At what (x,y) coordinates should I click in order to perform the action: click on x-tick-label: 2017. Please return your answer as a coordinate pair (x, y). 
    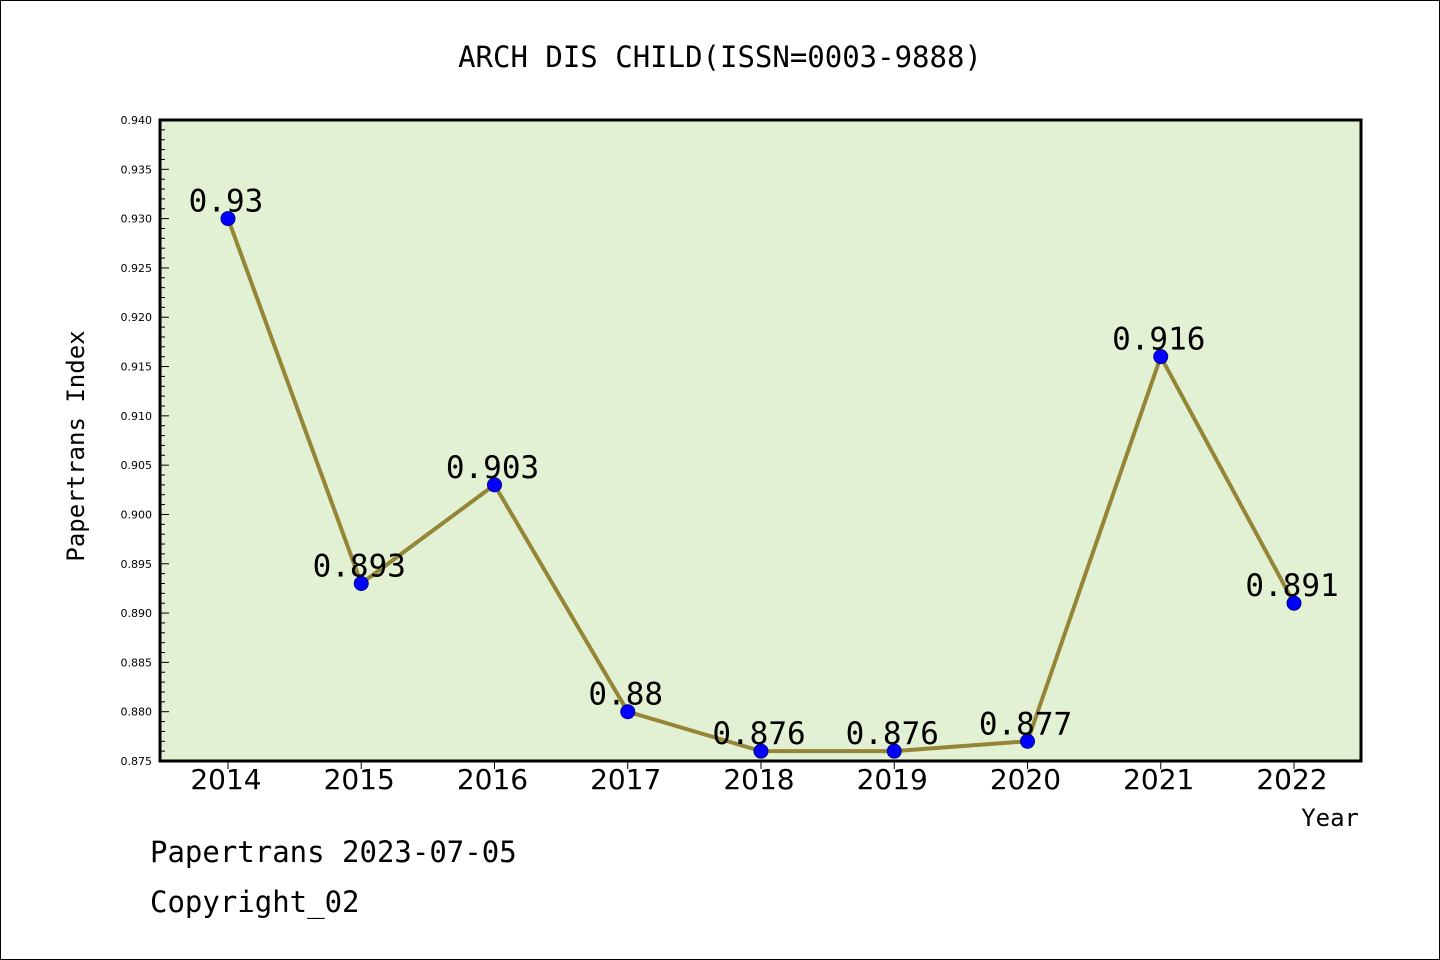
    Looking at the image, I should click on (625, 779).